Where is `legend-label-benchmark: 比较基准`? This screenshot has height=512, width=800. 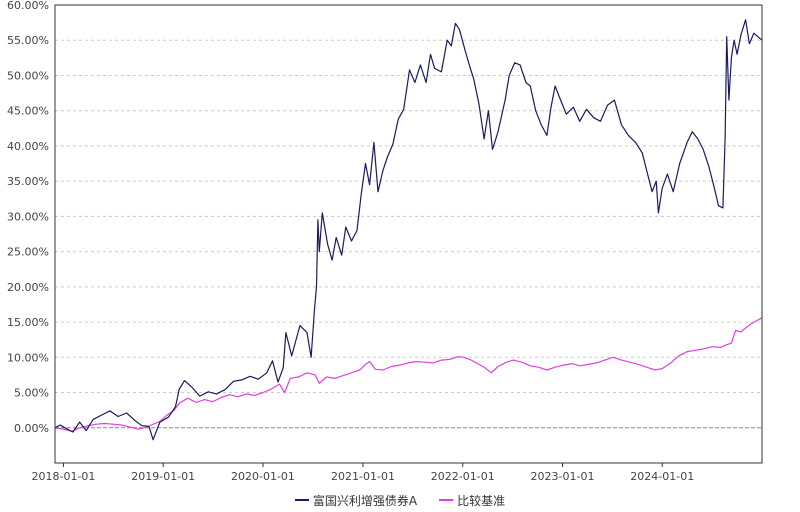
legend-label-benchmark: 比较基准 is located at coordinates (481, 500).